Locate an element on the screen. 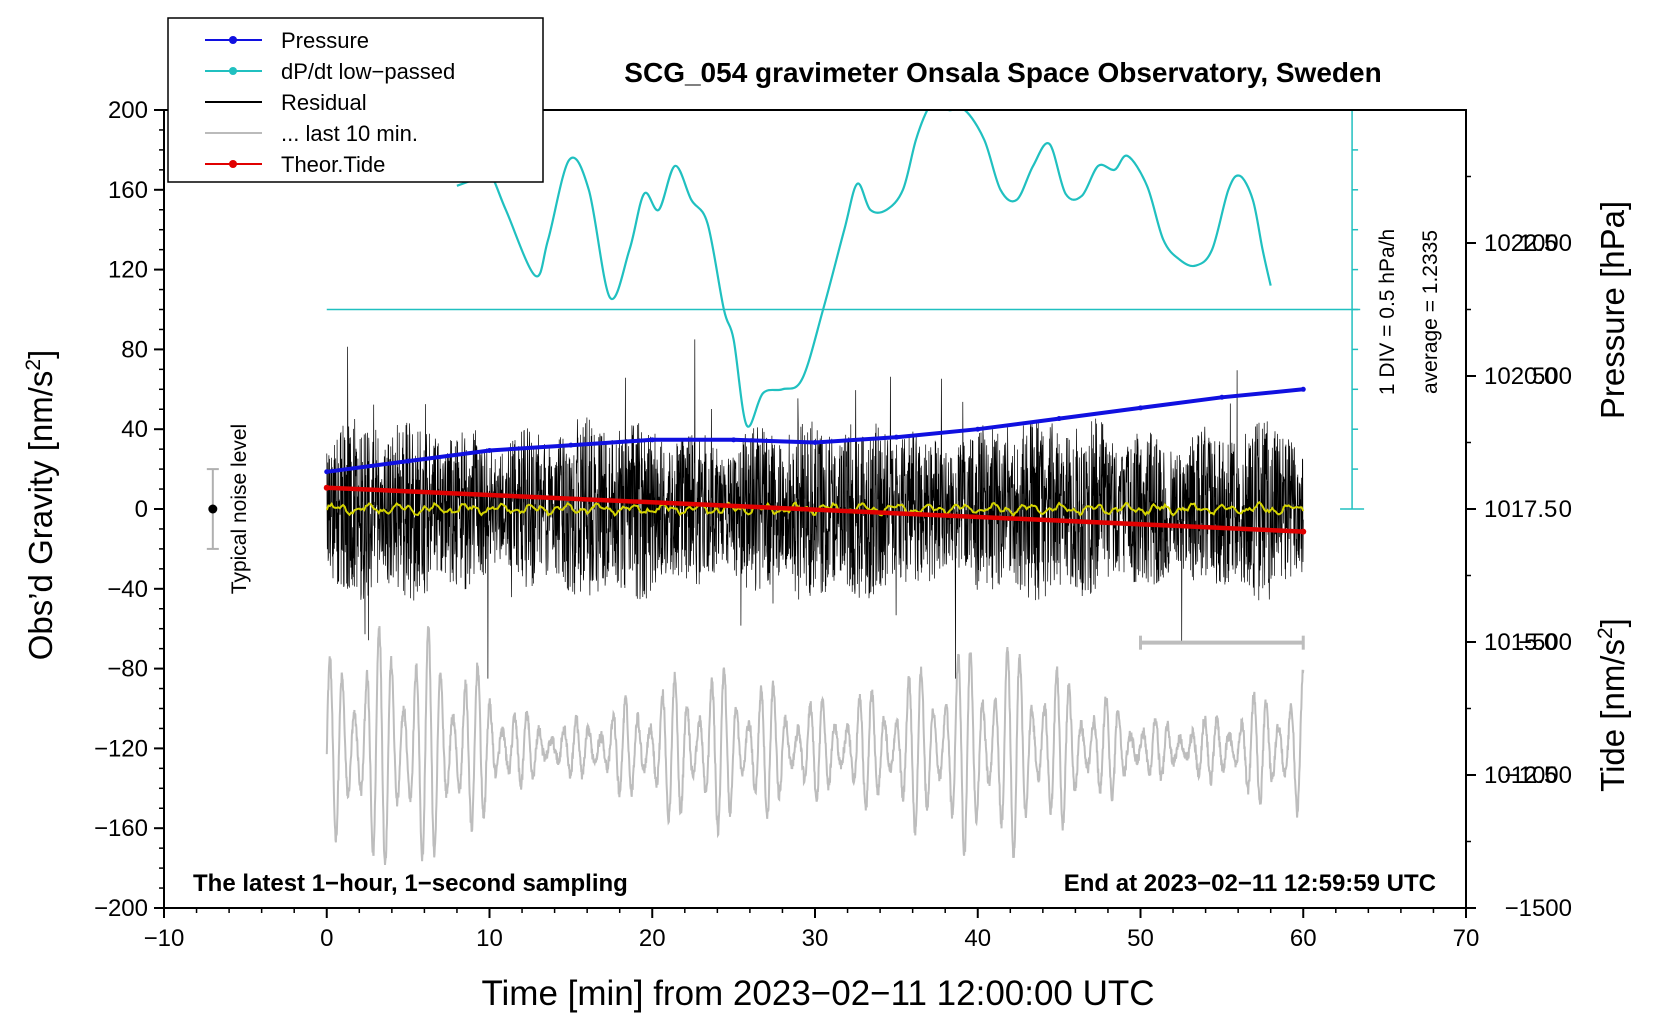 This screenshot has height=1020, width=1660. tide-tick-label: 1000 is located at coordinates (1545, 243).